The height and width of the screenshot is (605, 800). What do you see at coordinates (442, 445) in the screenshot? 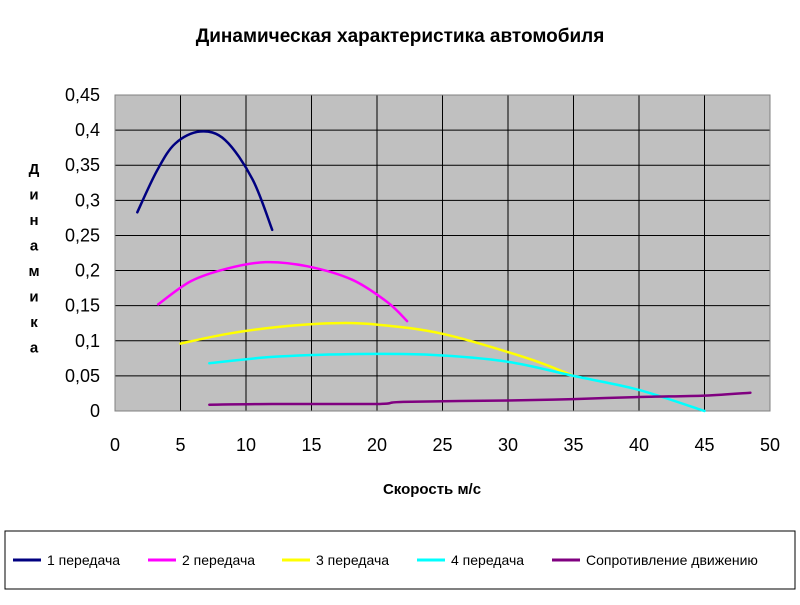
I see `x-tick-label: 25` at bounding box center [442, 445].